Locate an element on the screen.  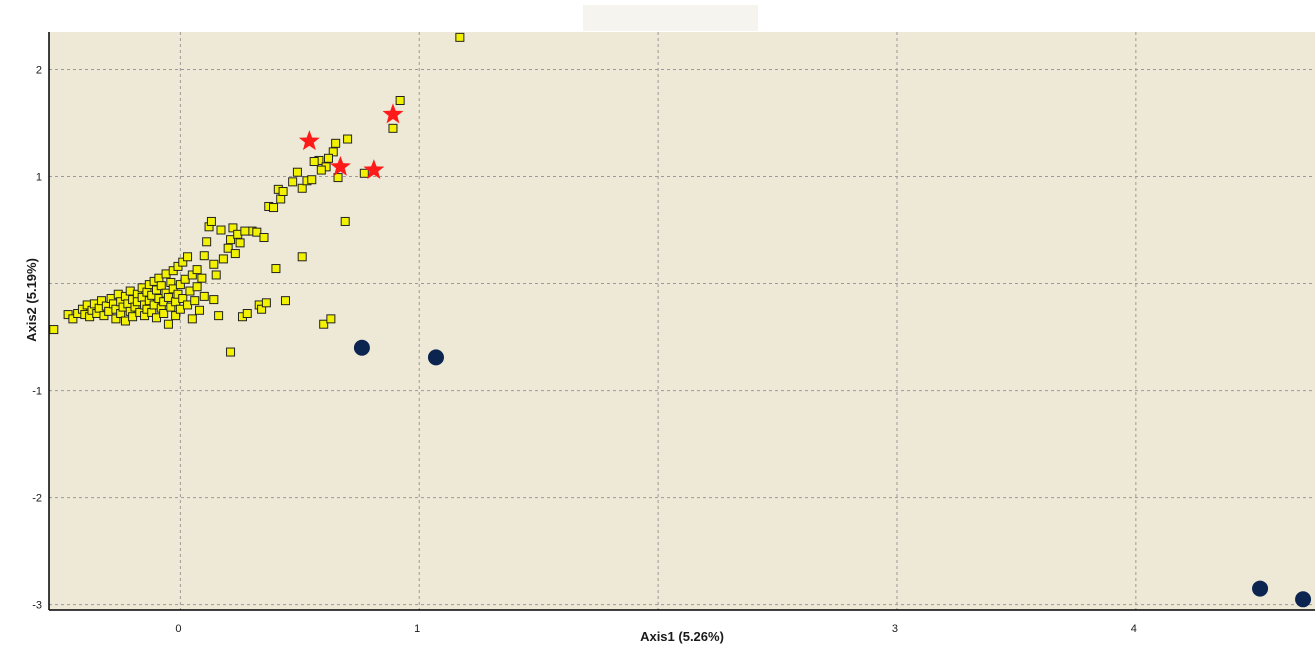
y-tick-label: -2 is located at coordinates (37, 499).